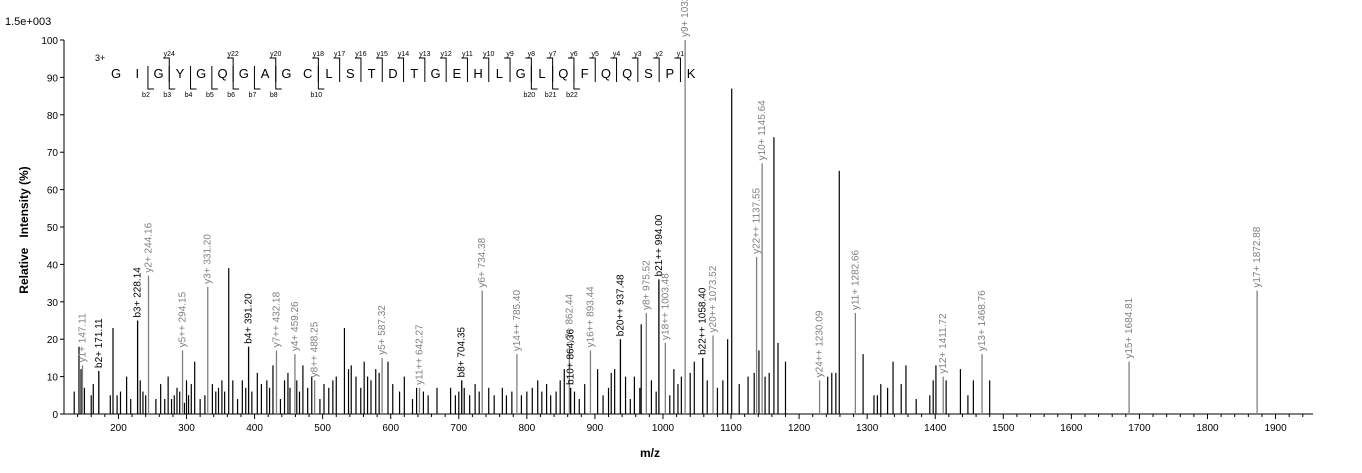 This screenshot has height=473, width=1362. What do you see at coordinates (307, 73) in the screenshot?
I see `peptide-residue: C` at bounding box center [307, 73].